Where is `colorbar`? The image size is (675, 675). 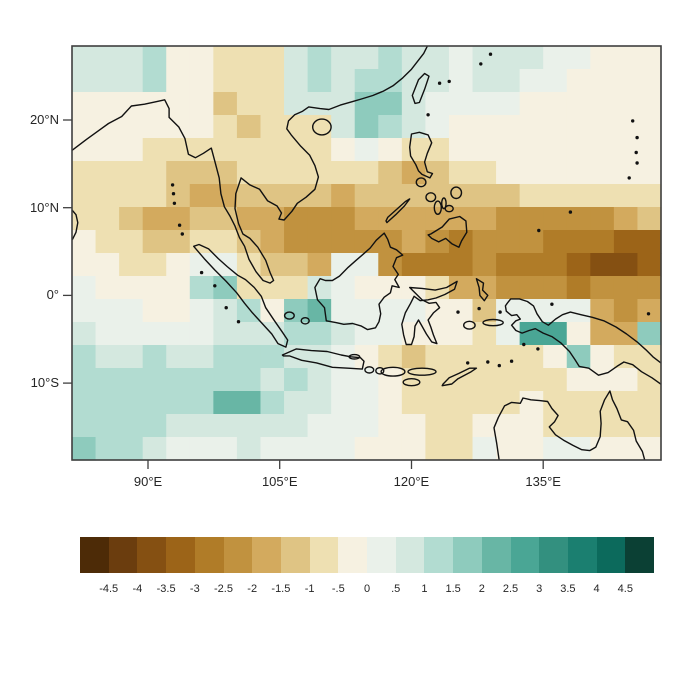
colorbar is located at coordinates (367, 555).